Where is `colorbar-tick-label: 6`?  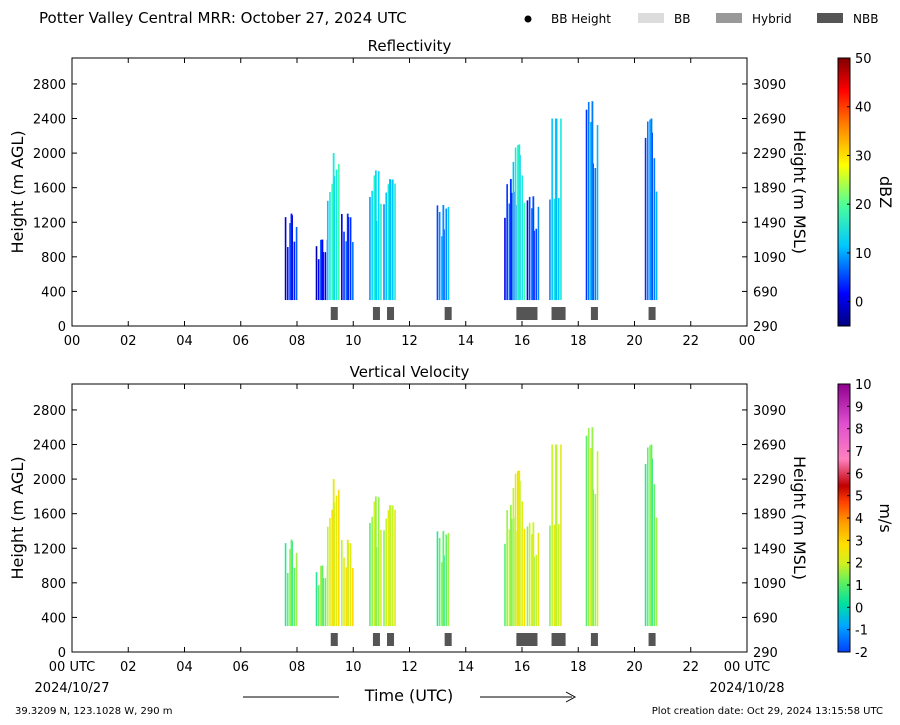
colorbar-tick-label: 6 is located at coordinates (859, 474).